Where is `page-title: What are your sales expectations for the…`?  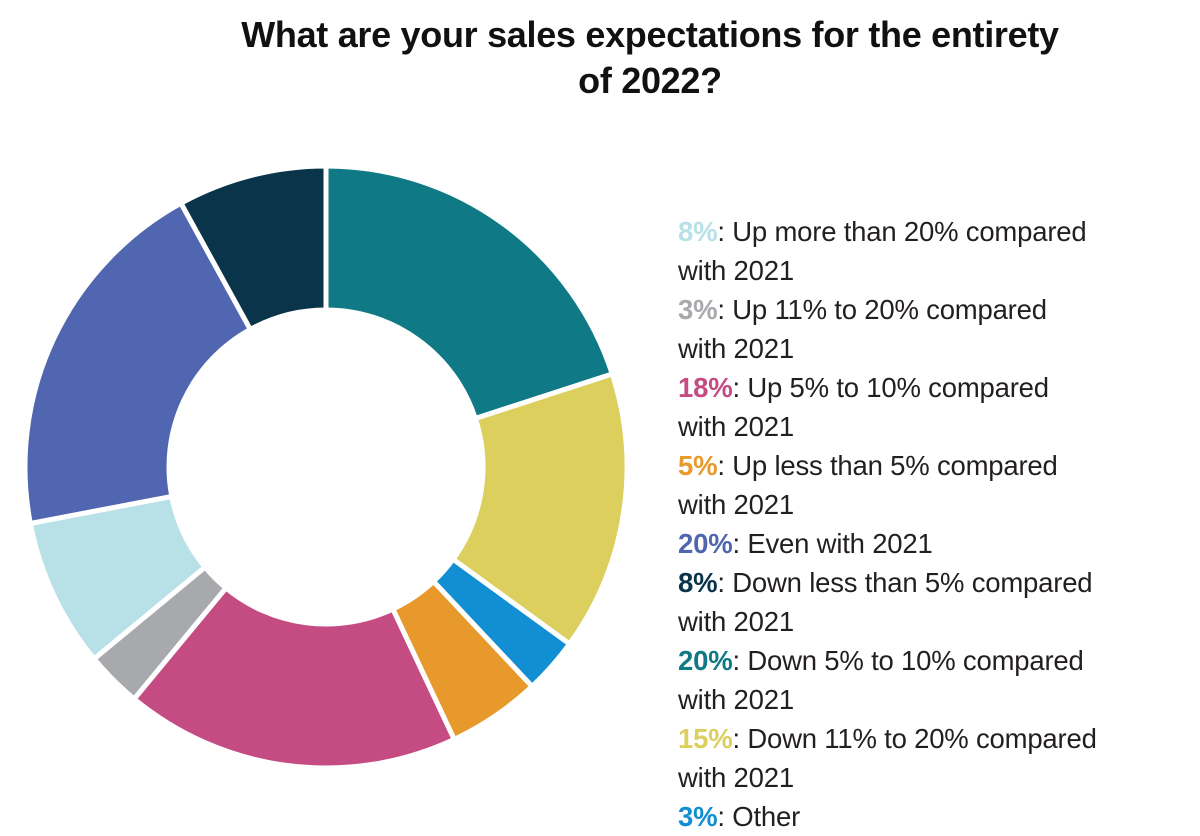 page-title: What are your sales expectations for the… is located at coordinates (650, 57).